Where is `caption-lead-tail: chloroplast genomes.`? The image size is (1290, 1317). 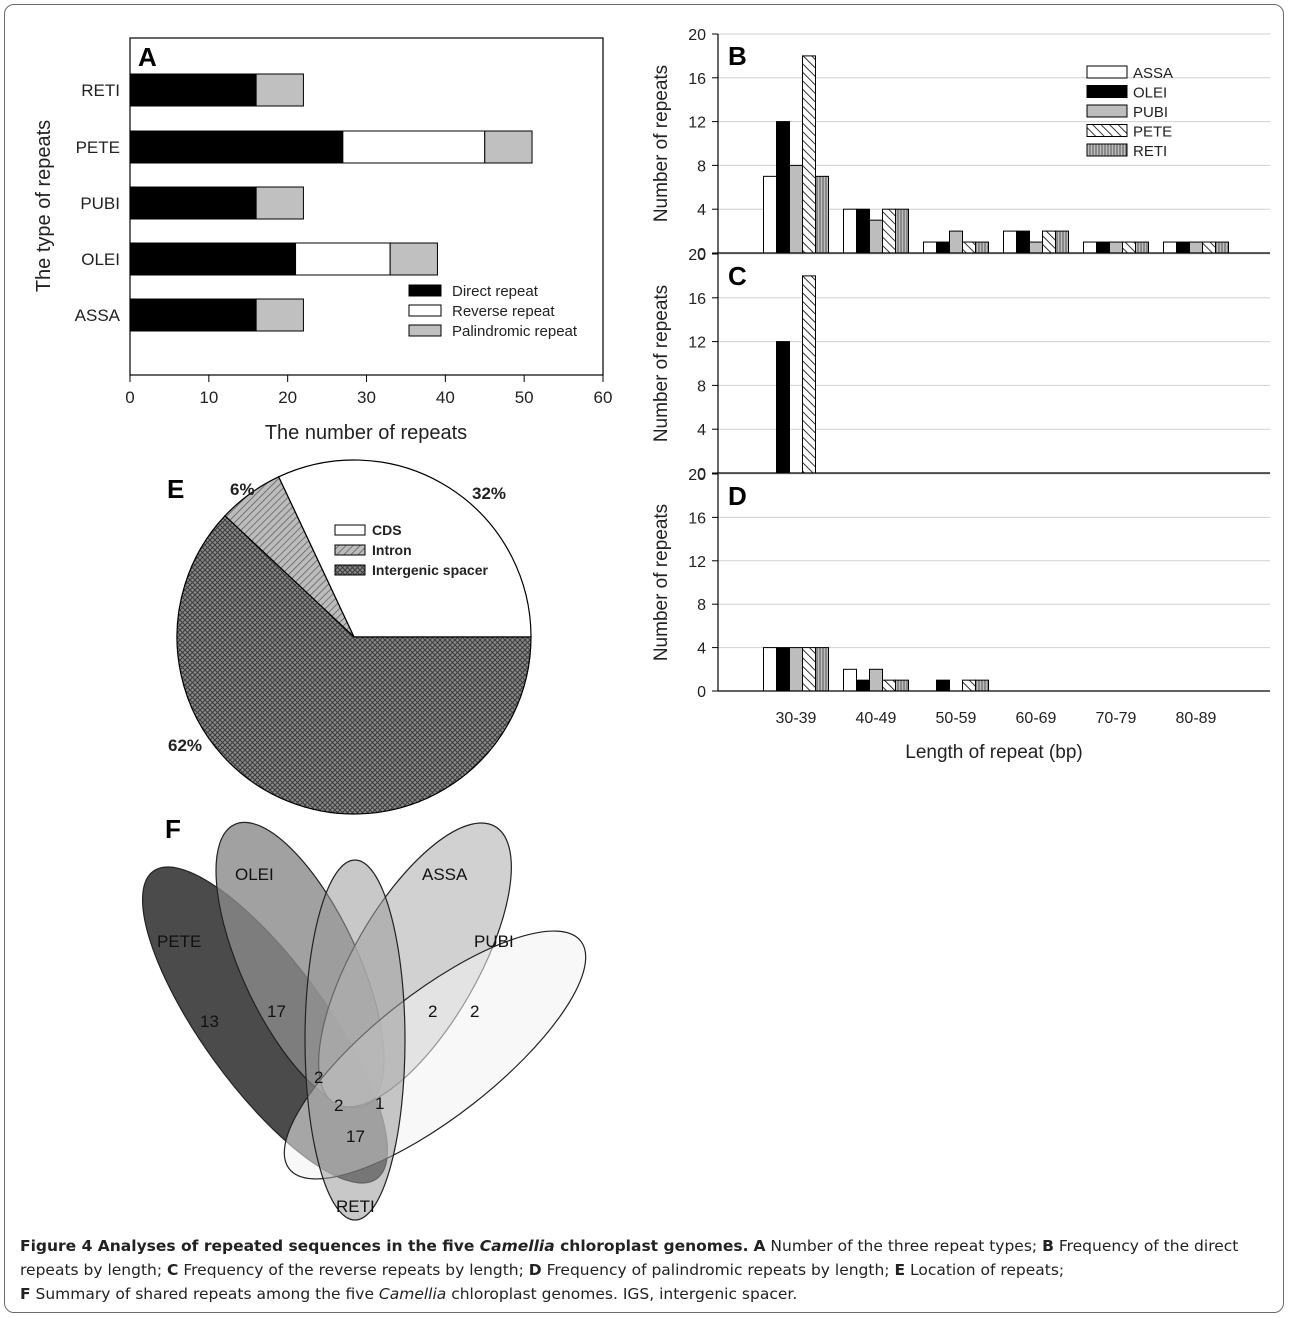
caption-lead-tail: chloroplast genomes. is located at coordinates (651, 1246).